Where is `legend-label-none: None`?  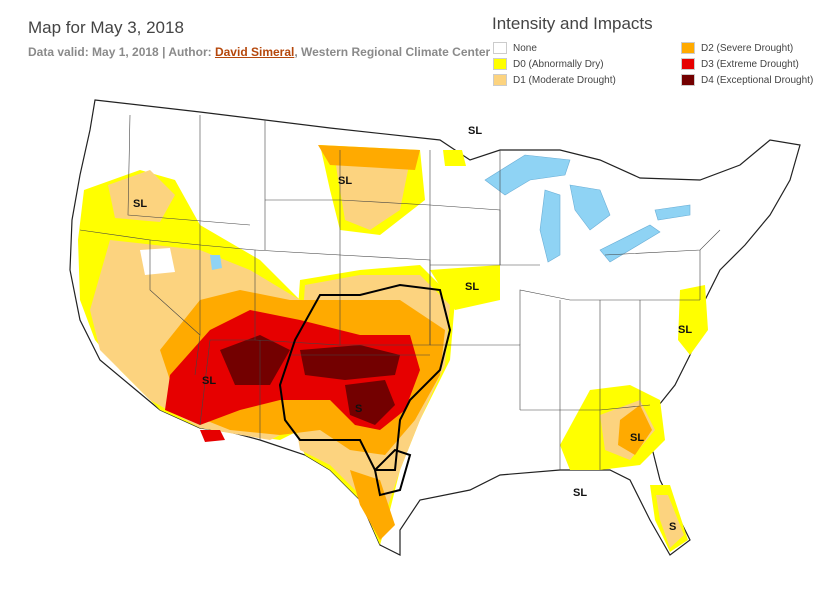 legend-label-none: None is located at coordinates (525, 48).